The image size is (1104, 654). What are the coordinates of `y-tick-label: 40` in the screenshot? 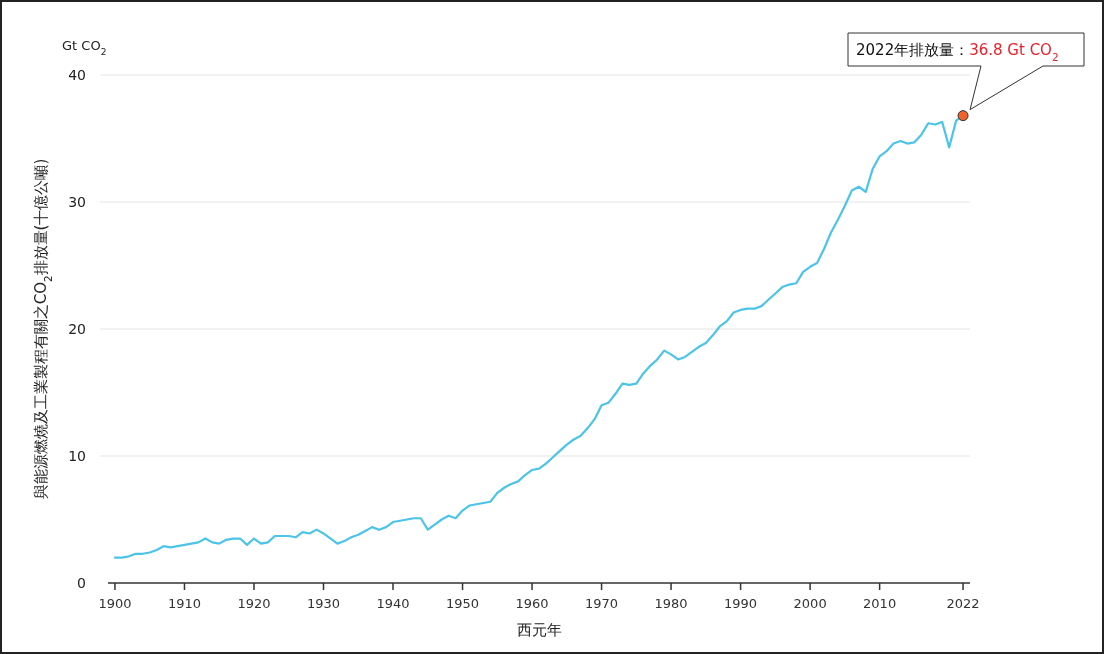 It's located at (77, 75).